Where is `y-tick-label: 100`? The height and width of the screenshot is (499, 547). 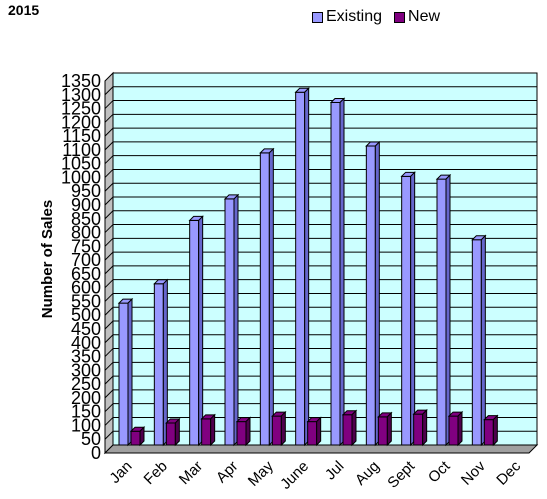 y-tick-label: 100 is located at coordinates (86, 425).